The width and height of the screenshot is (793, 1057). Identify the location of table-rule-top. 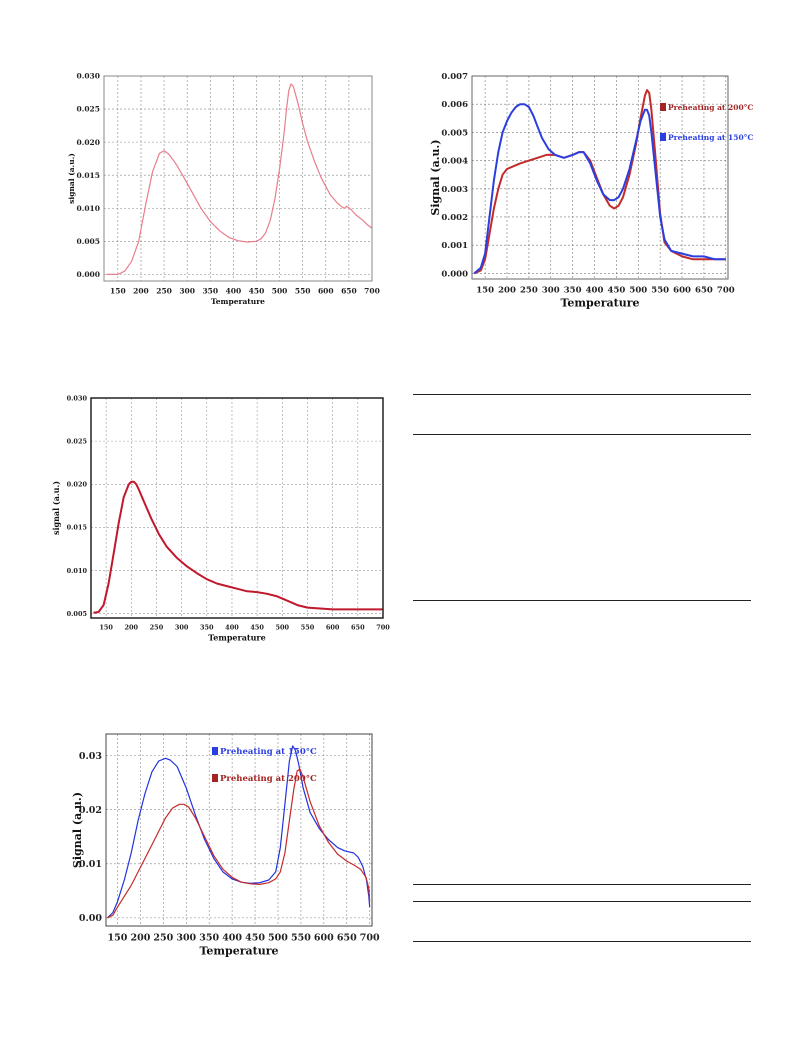
(582, 394).